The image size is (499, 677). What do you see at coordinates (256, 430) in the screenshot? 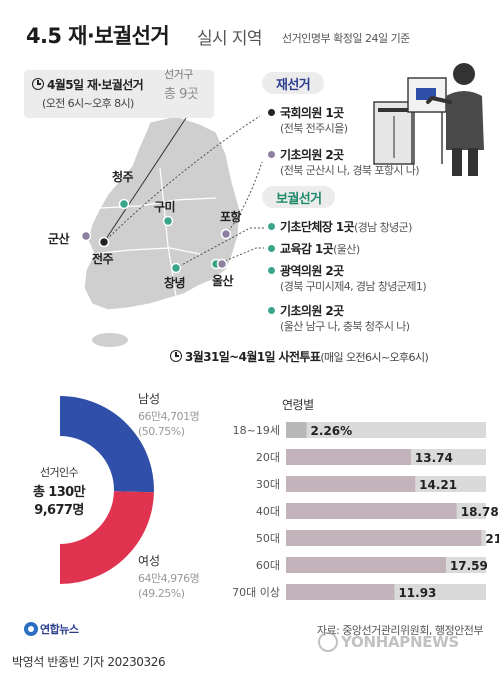
I see `age-category-label: 18~19세` at bounding box center [256, 430].